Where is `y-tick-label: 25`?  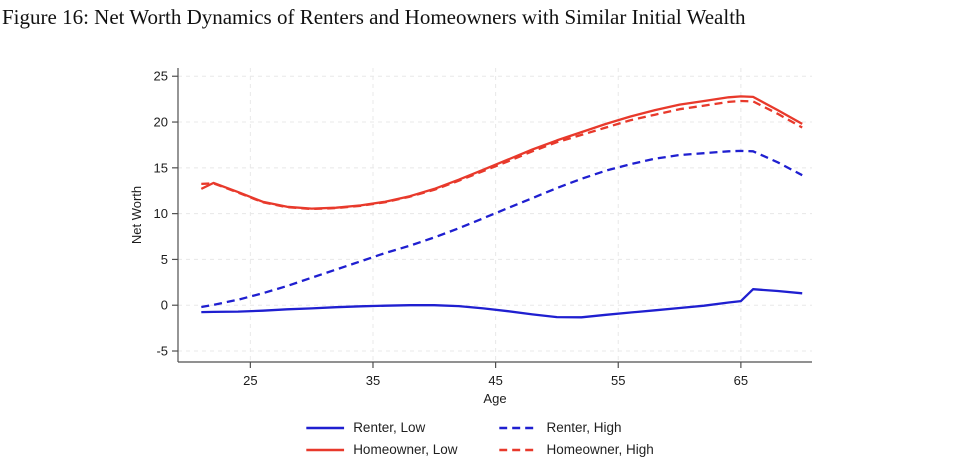
y-tick-label: 25 is located at coordinates (161, 76).